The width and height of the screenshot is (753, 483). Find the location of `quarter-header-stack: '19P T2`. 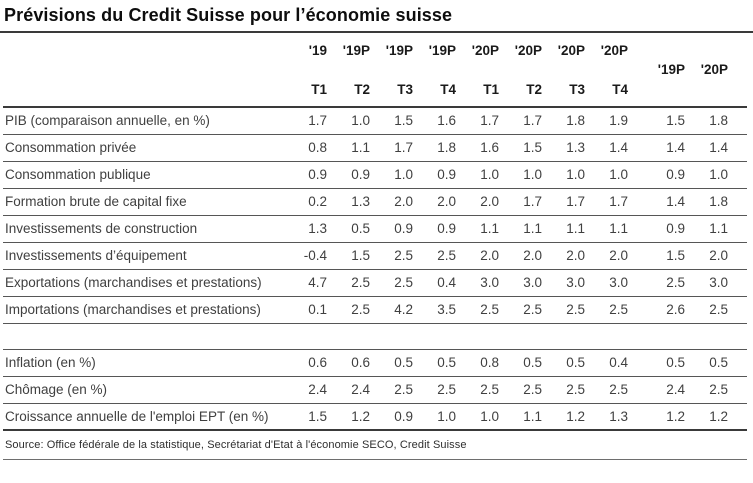

quarter-header-stack: '19P T2 is located at coordinates (349, 69).